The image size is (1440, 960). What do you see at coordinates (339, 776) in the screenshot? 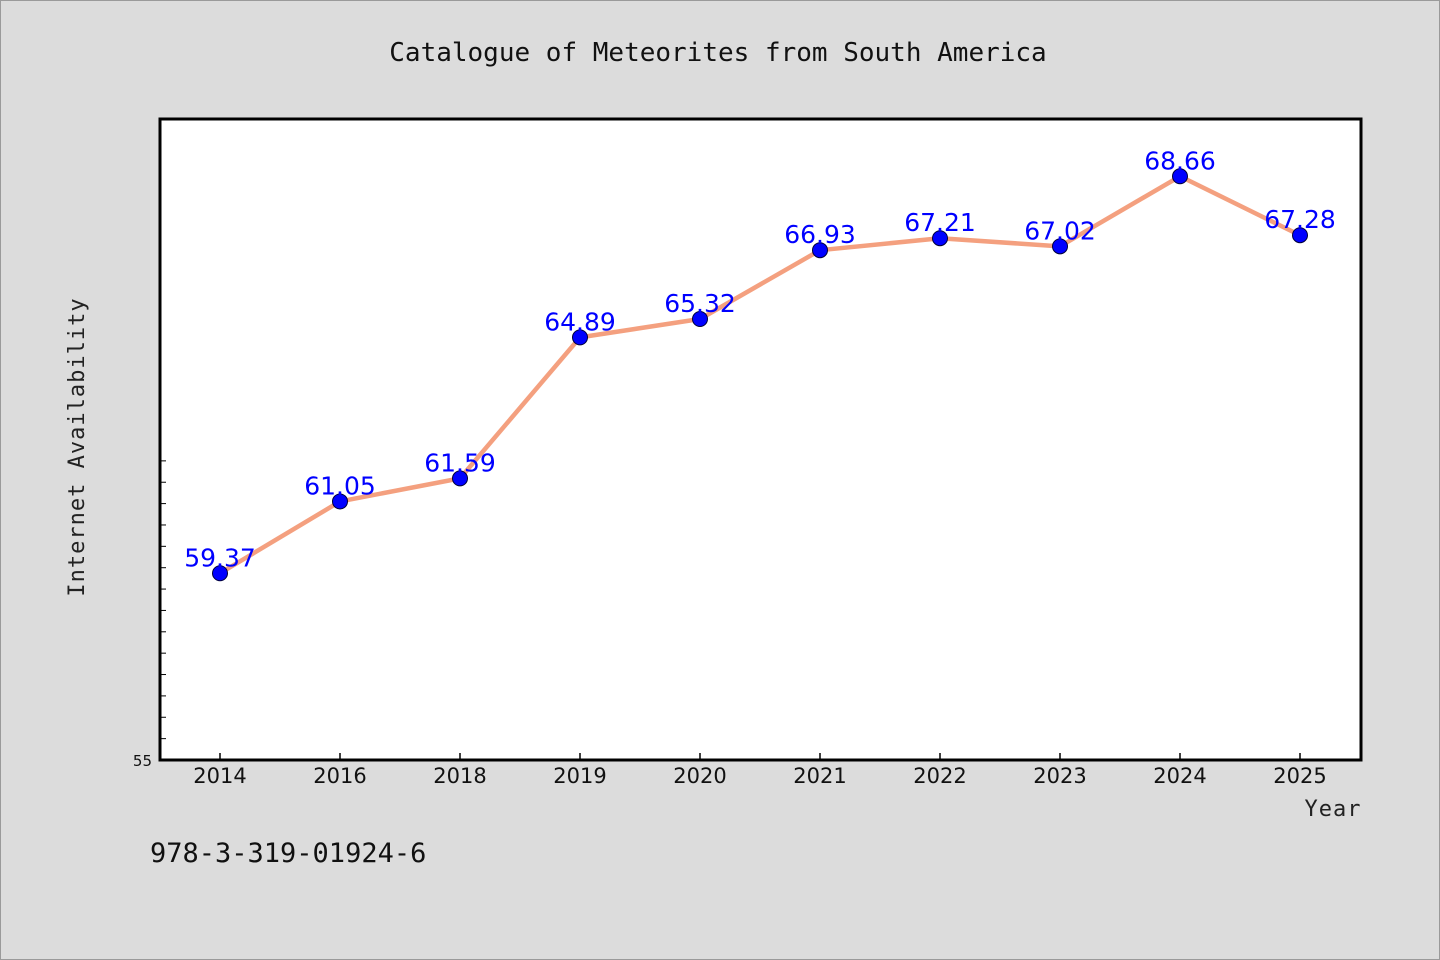
I see `x-tick-label: 2016` at bounding box center [339, 776].